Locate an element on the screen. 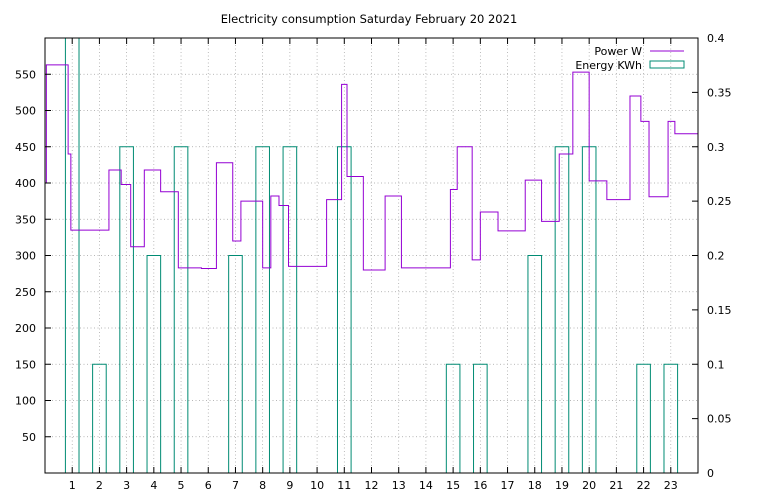 This screenshot has width=768, height=500. x-tick-label: 5 is located at coordinates (181, 485).